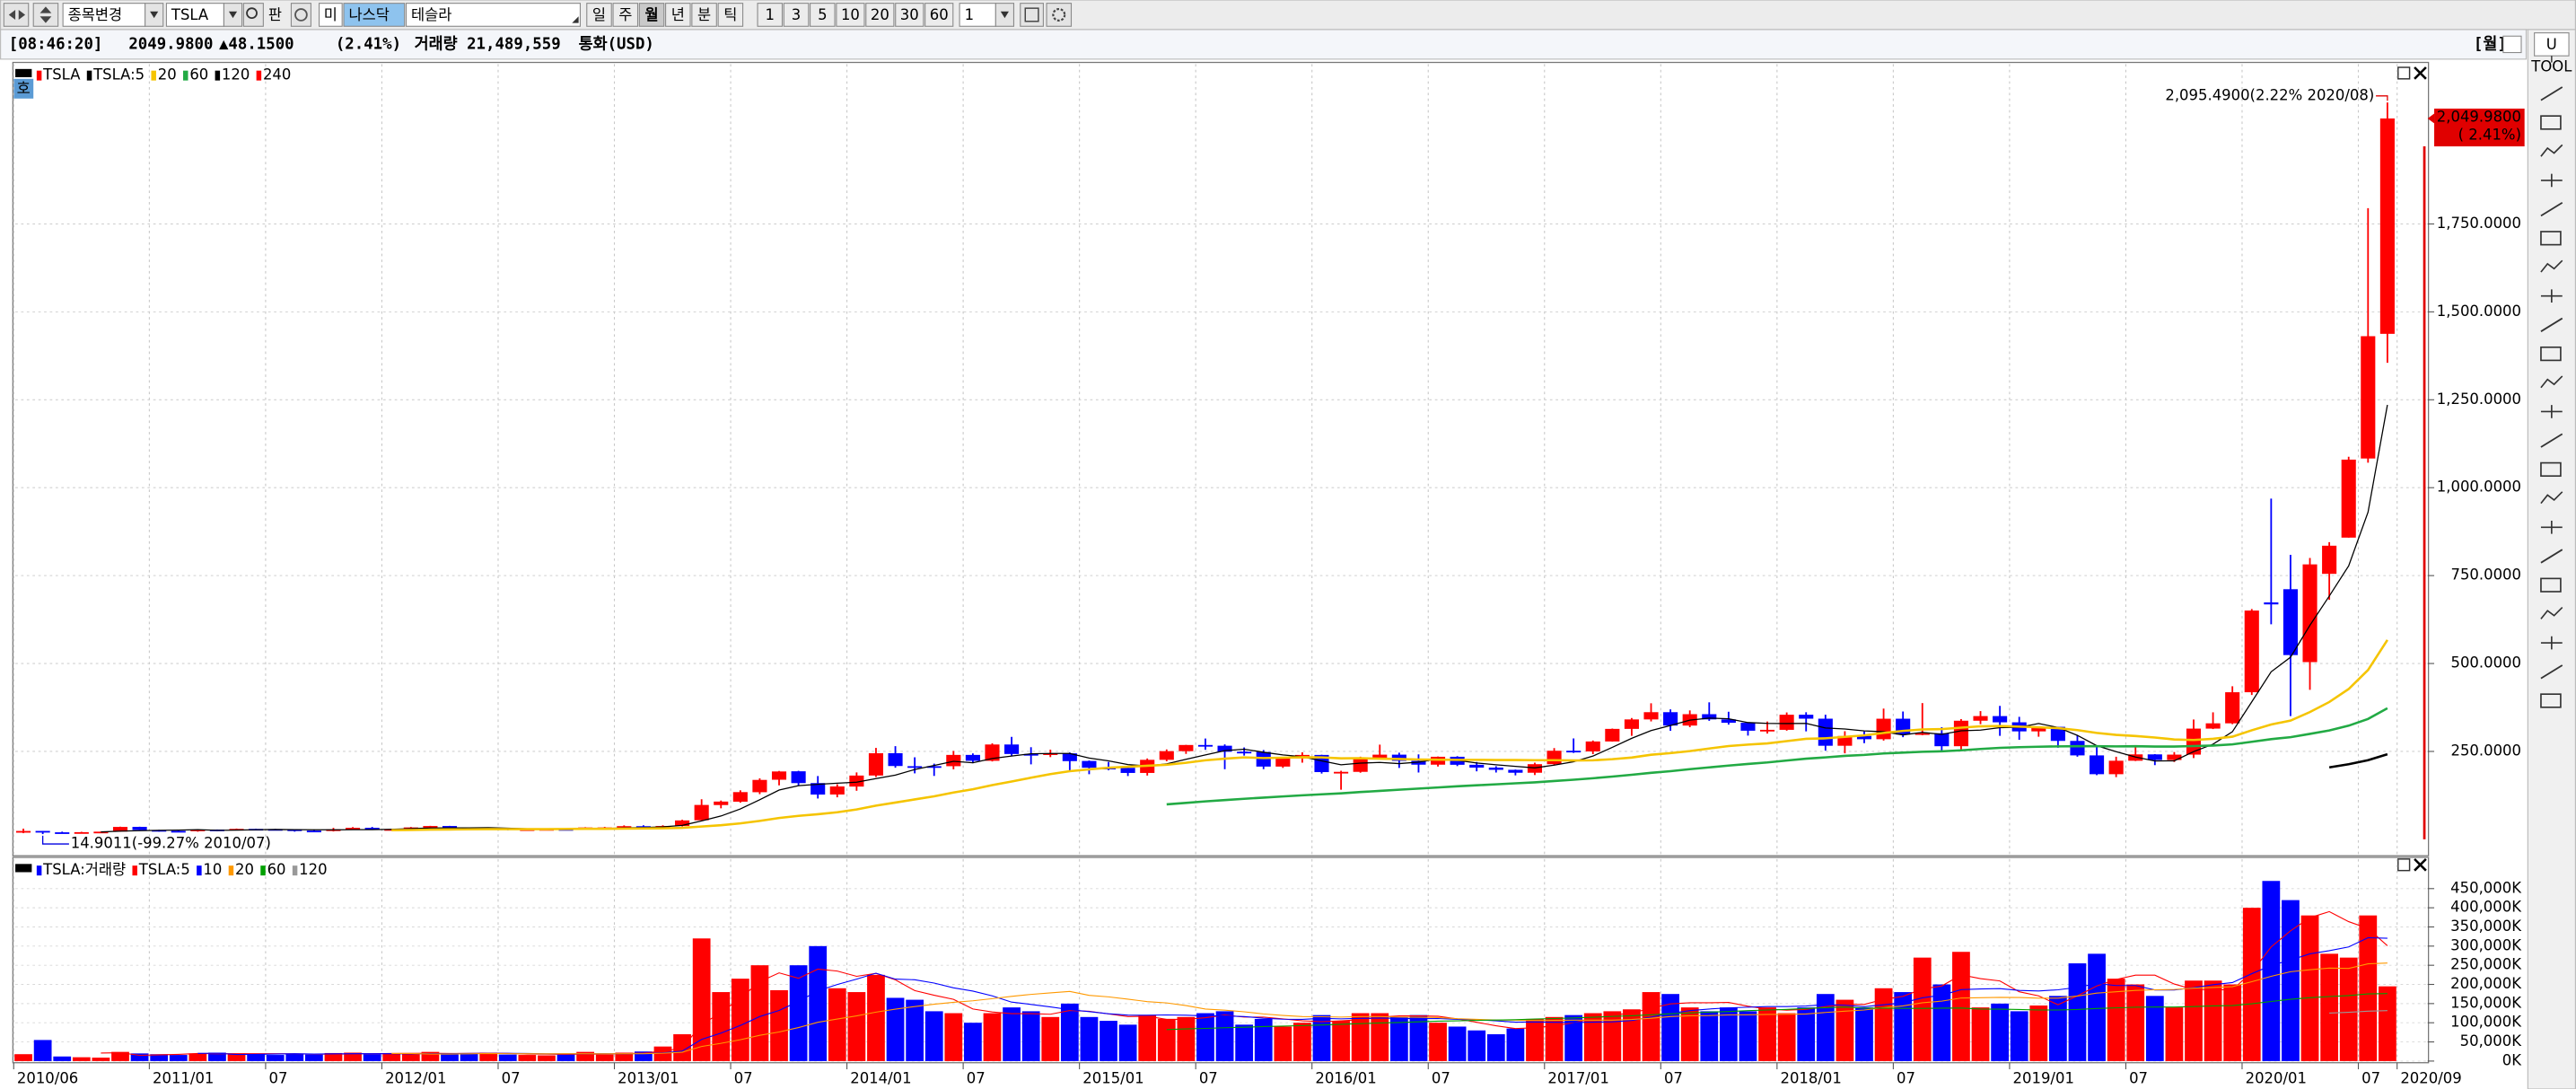  Describe the element at coordinates (2486, 964) in the screenshot. I see `y-tick-label: 250,000K` at that location.